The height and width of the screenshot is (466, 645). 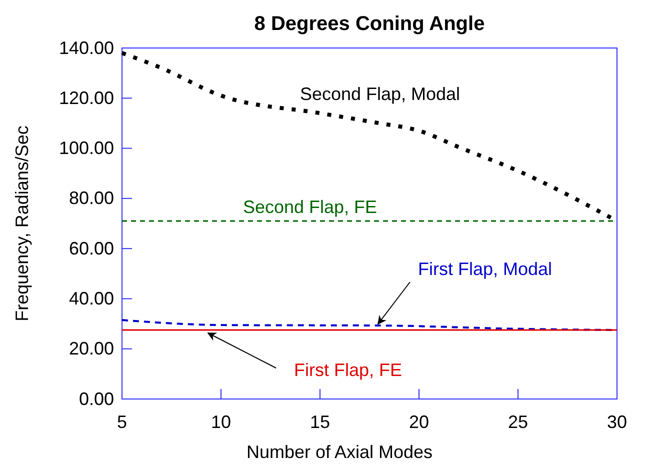 I want to click on y-tick-label: 40.00, so click(x=91, y=298).